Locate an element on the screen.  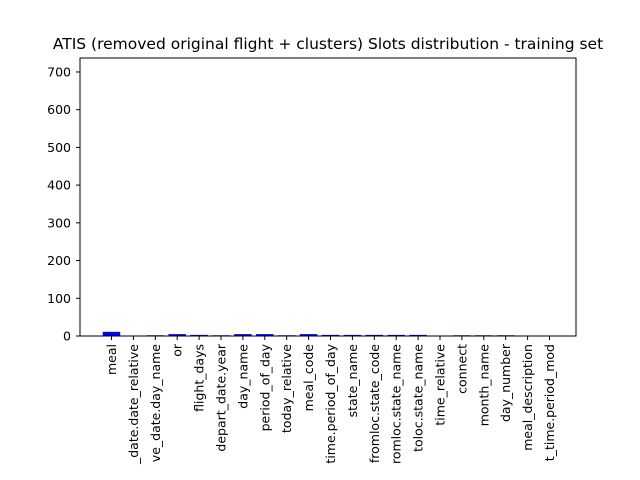
x-tick-label-13: romloc.state_name is located at coordinates (396, 404).